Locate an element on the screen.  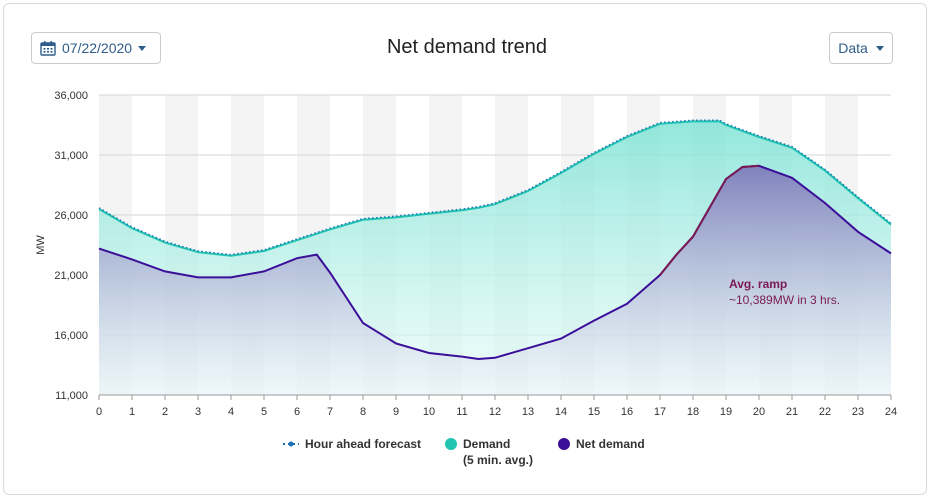
legend-label: Net demand is located at coordinates (610, 444).